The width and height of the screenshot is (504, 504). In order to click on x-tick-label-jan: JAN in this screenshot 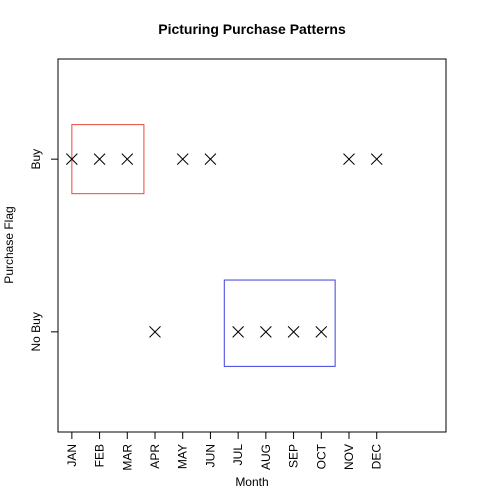, I will do `click(72, 455)`.